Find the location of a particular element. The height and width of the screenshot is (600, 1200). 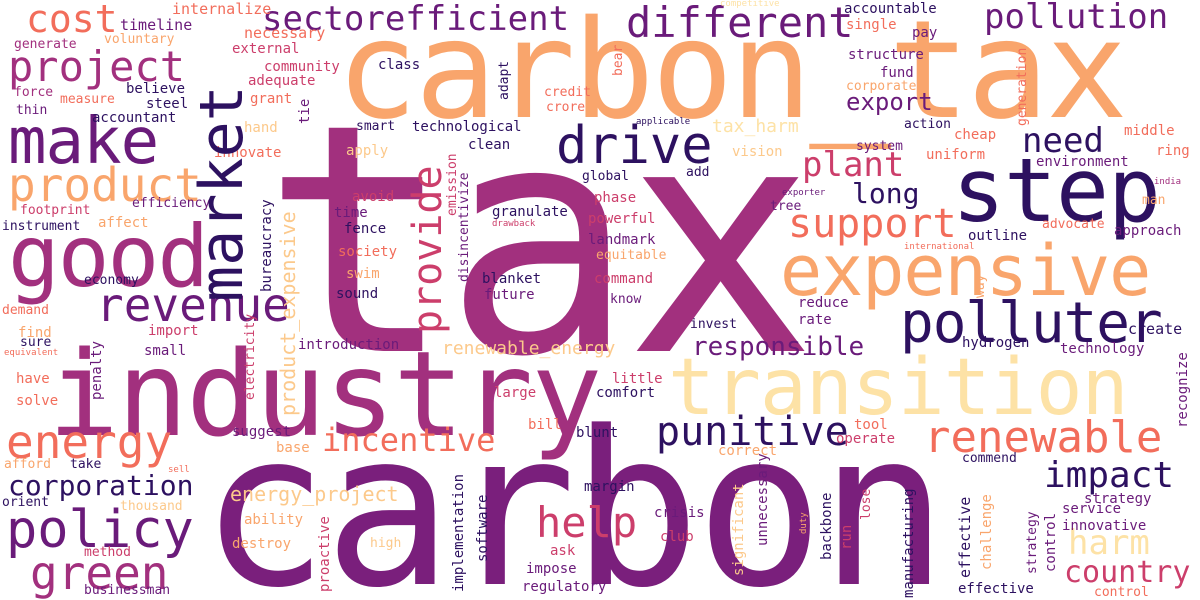

word-provide: provide is located at coordinates (428, 249).